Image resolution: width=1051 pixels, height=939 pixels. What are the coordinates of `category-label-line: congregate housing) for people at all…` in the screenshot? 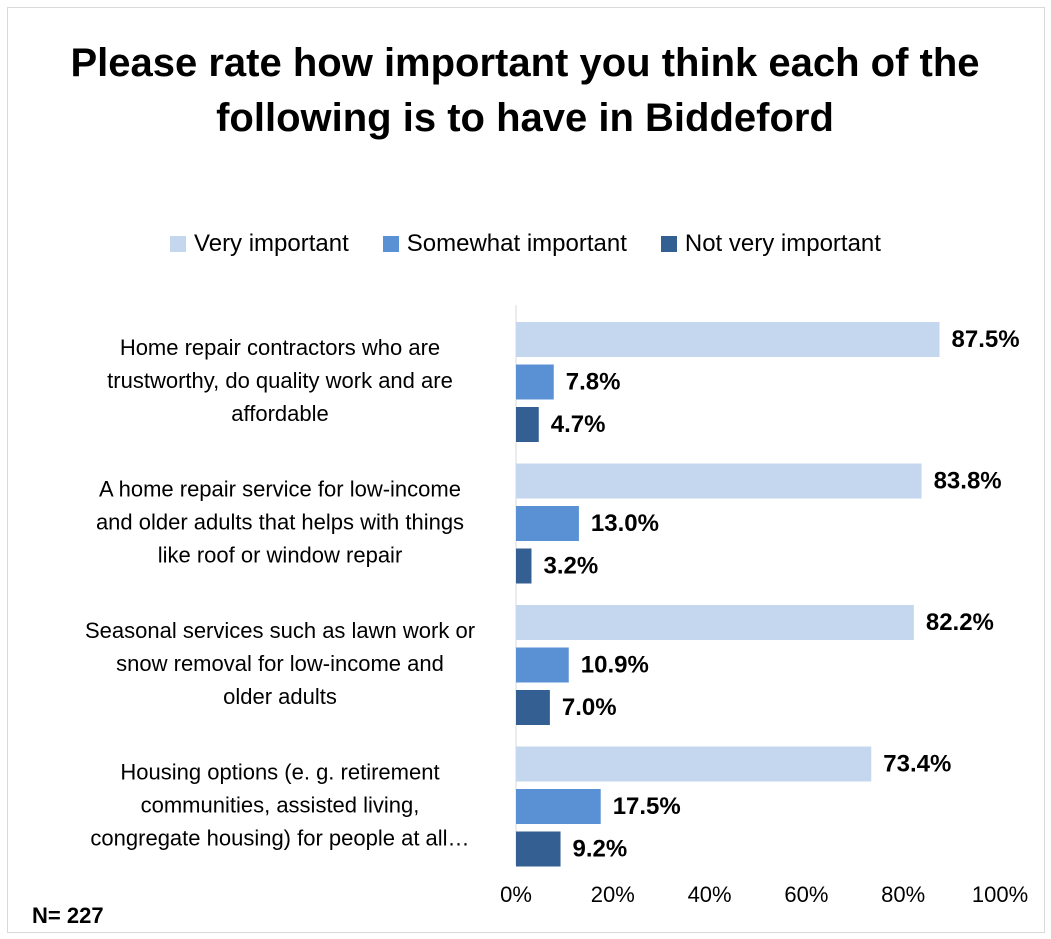 It's located at (279, 837).